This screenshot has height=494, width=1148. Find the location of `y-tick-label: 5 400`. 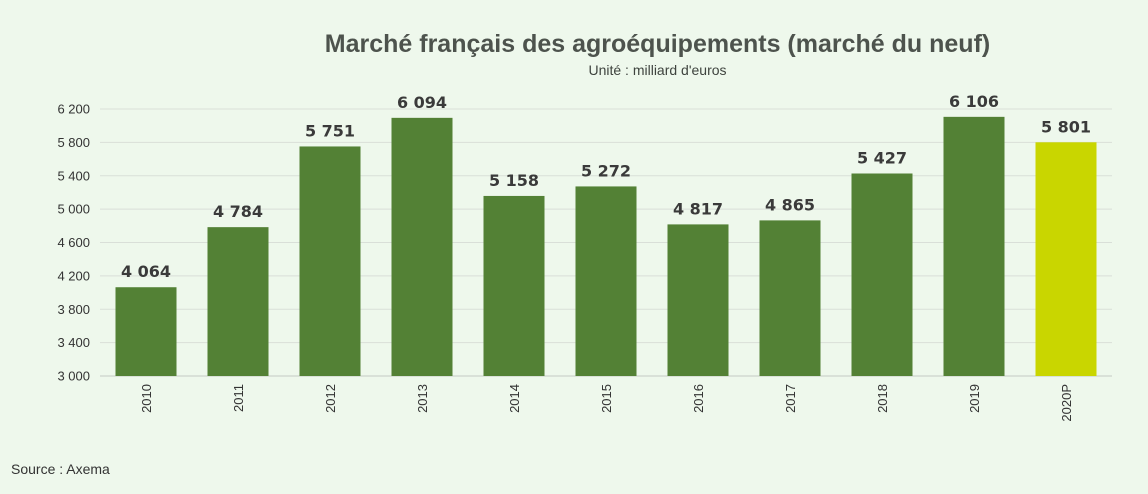

y-tick-label: 5 400 is located at coordinates (73, 175).